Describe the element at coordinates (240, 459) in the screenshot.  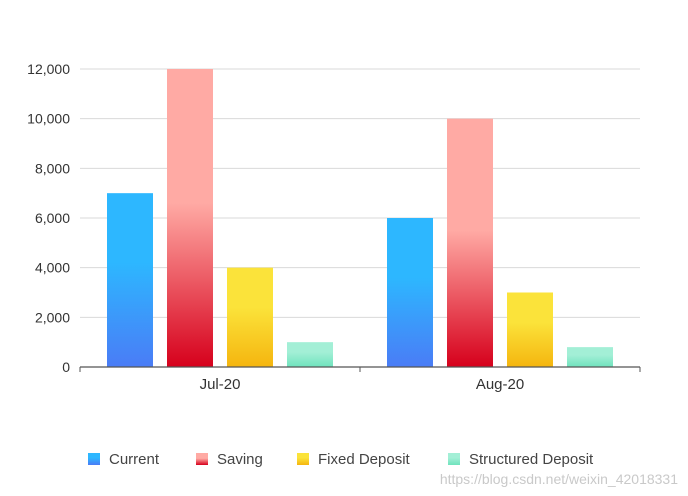
I see `legend-label: Saving` at that location.